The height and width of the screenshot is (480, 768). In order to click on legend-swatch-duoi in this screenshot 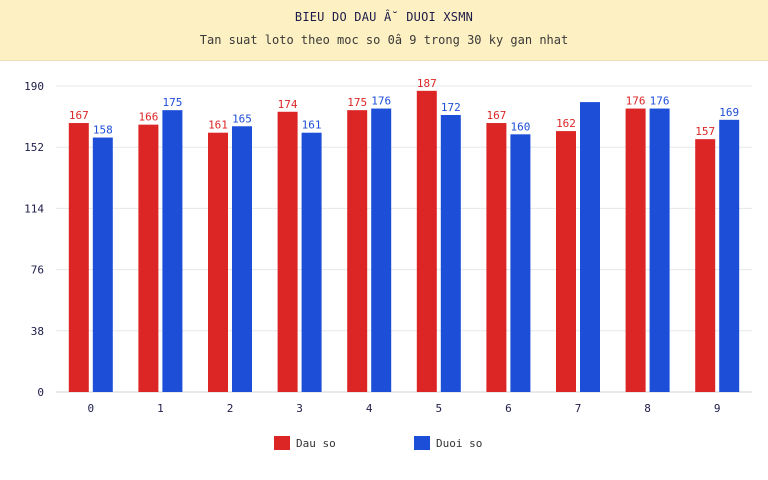, I will do `click(422, 443)`.